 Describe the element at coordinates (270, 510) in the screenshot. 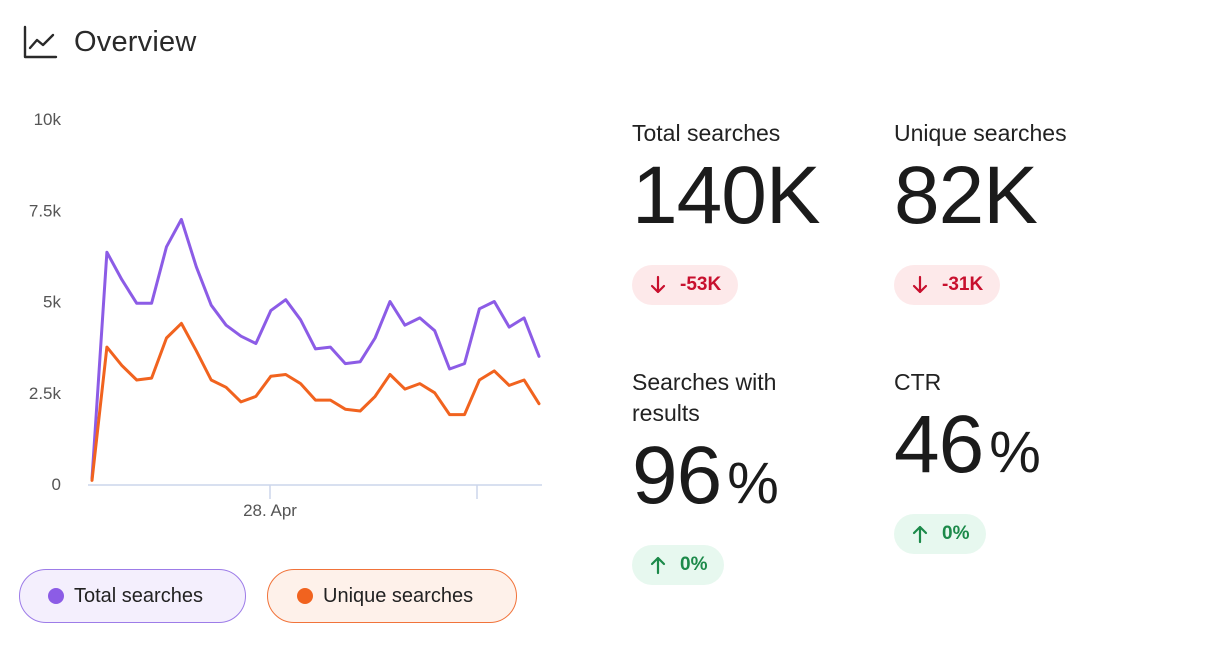

I see `x-tick-label: 28. Apr` at that location.